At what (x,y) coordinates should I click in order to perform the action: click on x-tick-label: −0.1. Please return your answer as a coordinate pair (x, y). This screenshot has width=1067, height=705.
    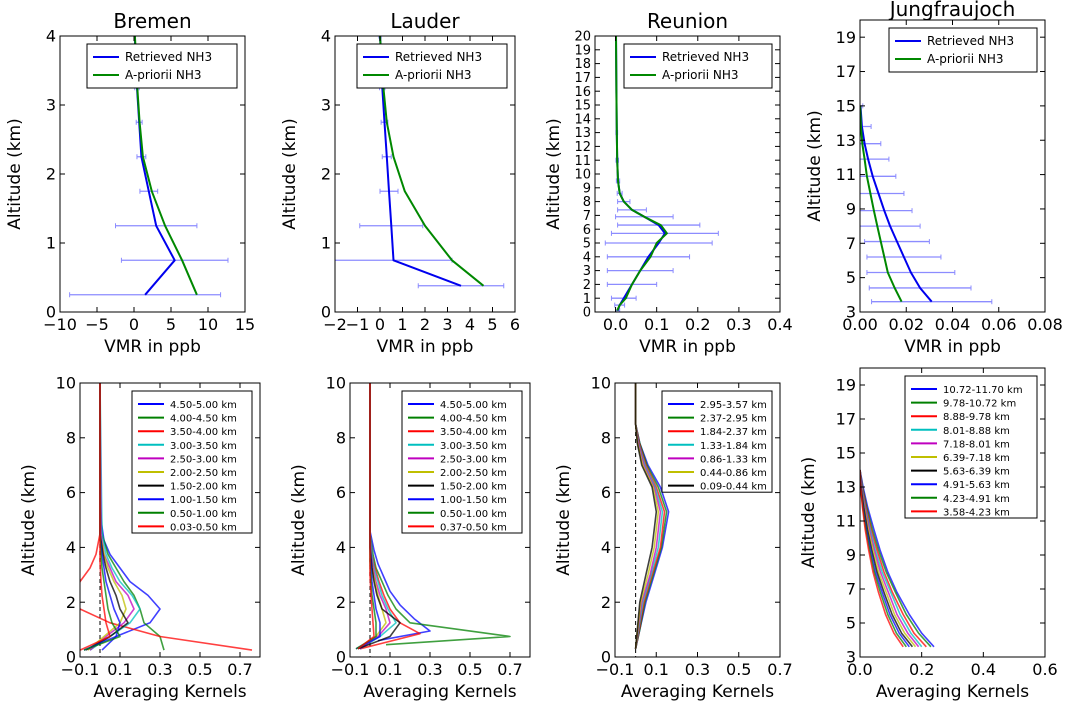
    Looking at the image, I should click on (615, 669).